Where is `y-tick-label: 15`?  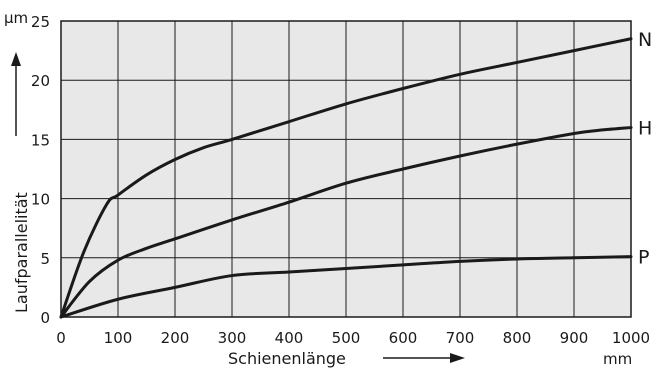 y-tick-label: 15 is located at coordinates (40, 140).